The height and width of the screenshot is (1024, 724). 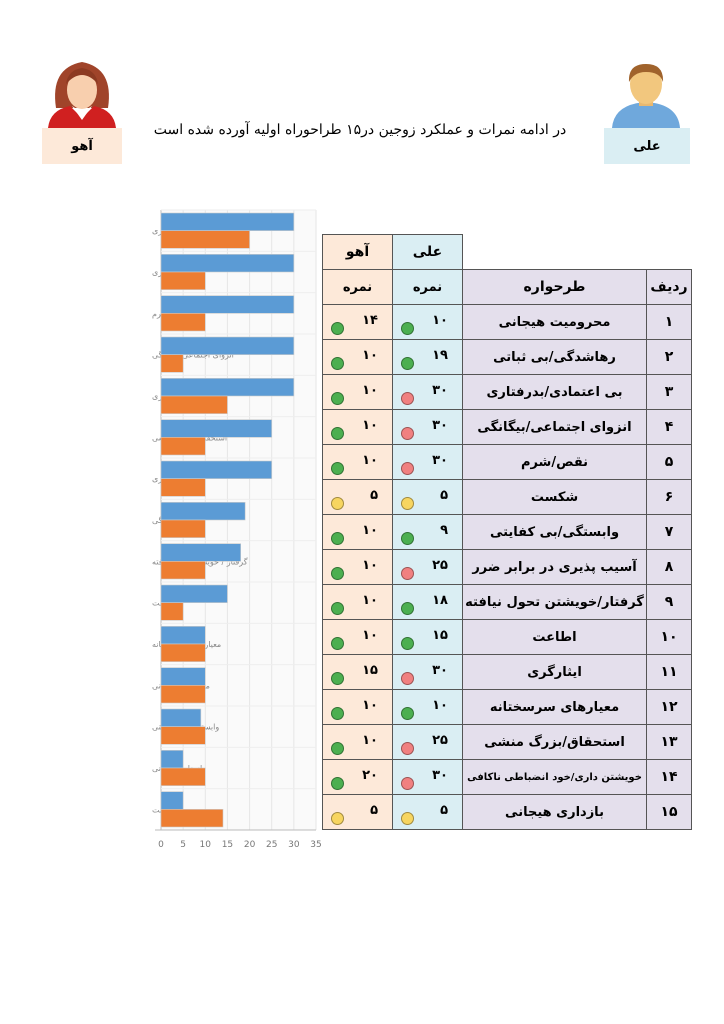 What do you see at coordinates (669, 777) in the screenshot?
I see `row-number: ۱۴` at bounding box center [669, 777].